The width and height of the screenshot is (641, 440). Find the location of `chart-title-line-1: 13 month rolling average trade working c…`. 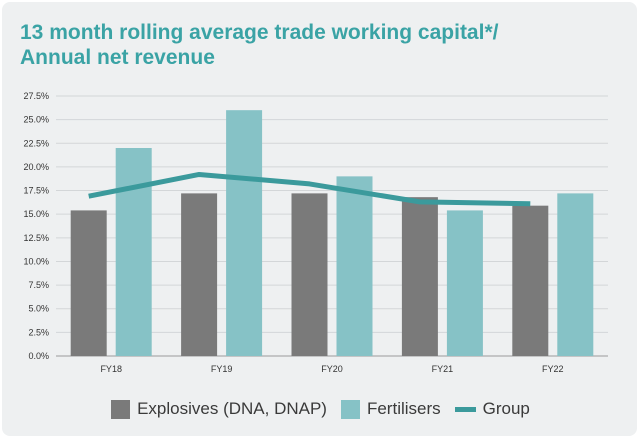

chart-title-line-1: 13 month rolling average trade working c… is located at coordinates (259, 32).